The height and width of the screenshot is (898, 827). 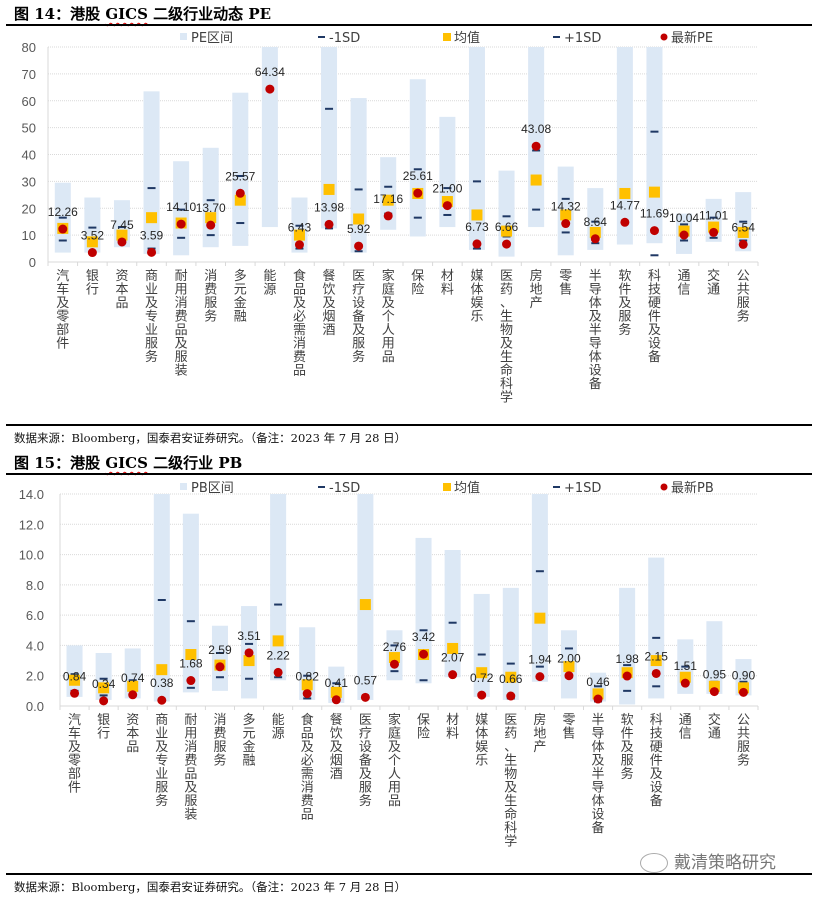 What do you see at coordinates (423, 720) in the screenshot?
I see `x-category-char: 保` at bounding box center [423, 720].